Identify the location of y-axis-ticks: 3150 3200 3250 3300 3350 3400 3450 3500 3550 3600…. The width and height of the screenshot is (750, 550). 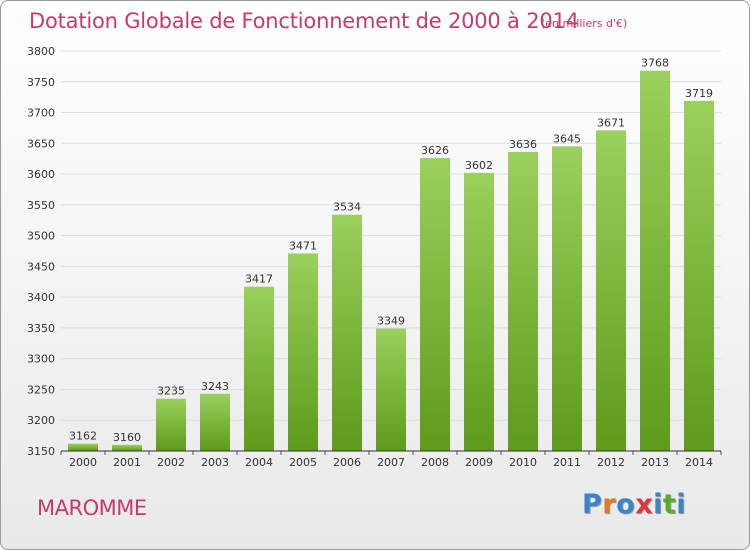
(41, 251).